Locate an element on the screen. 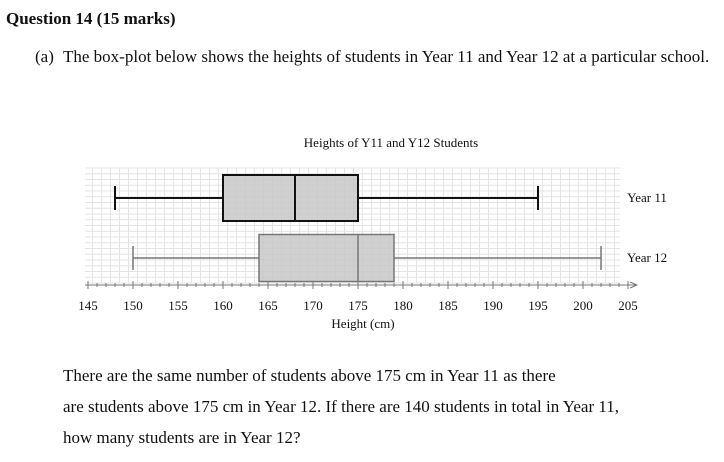  x-tick-label: 175 is located at coordinates (358, 305).